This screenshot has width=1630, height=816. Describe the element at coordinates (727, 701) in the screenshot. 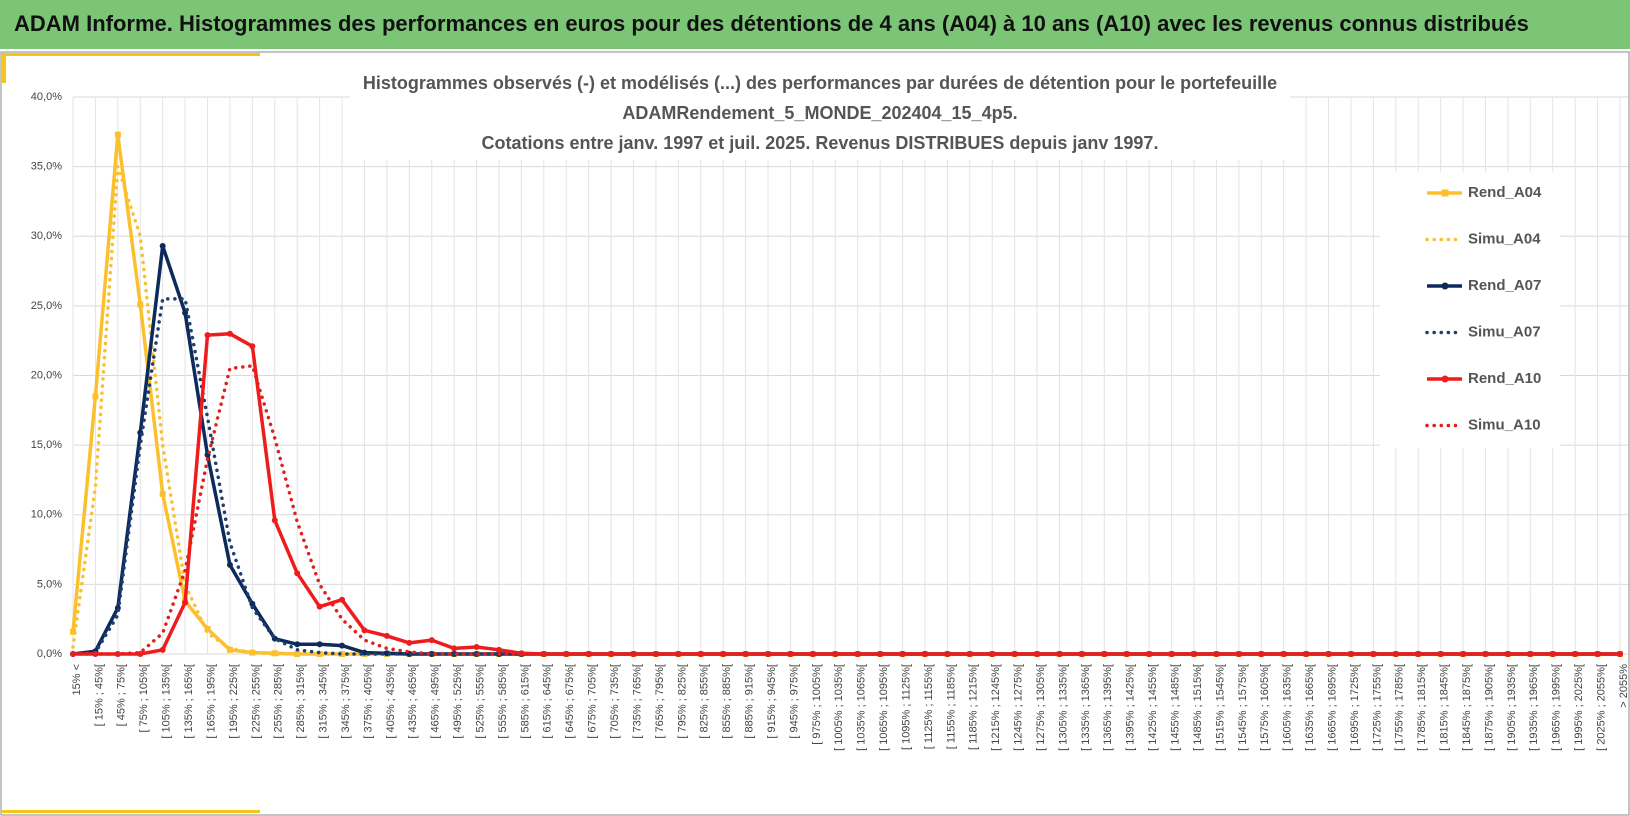

I see `x-tick-label: [ 855% ; 885%[` at that location.